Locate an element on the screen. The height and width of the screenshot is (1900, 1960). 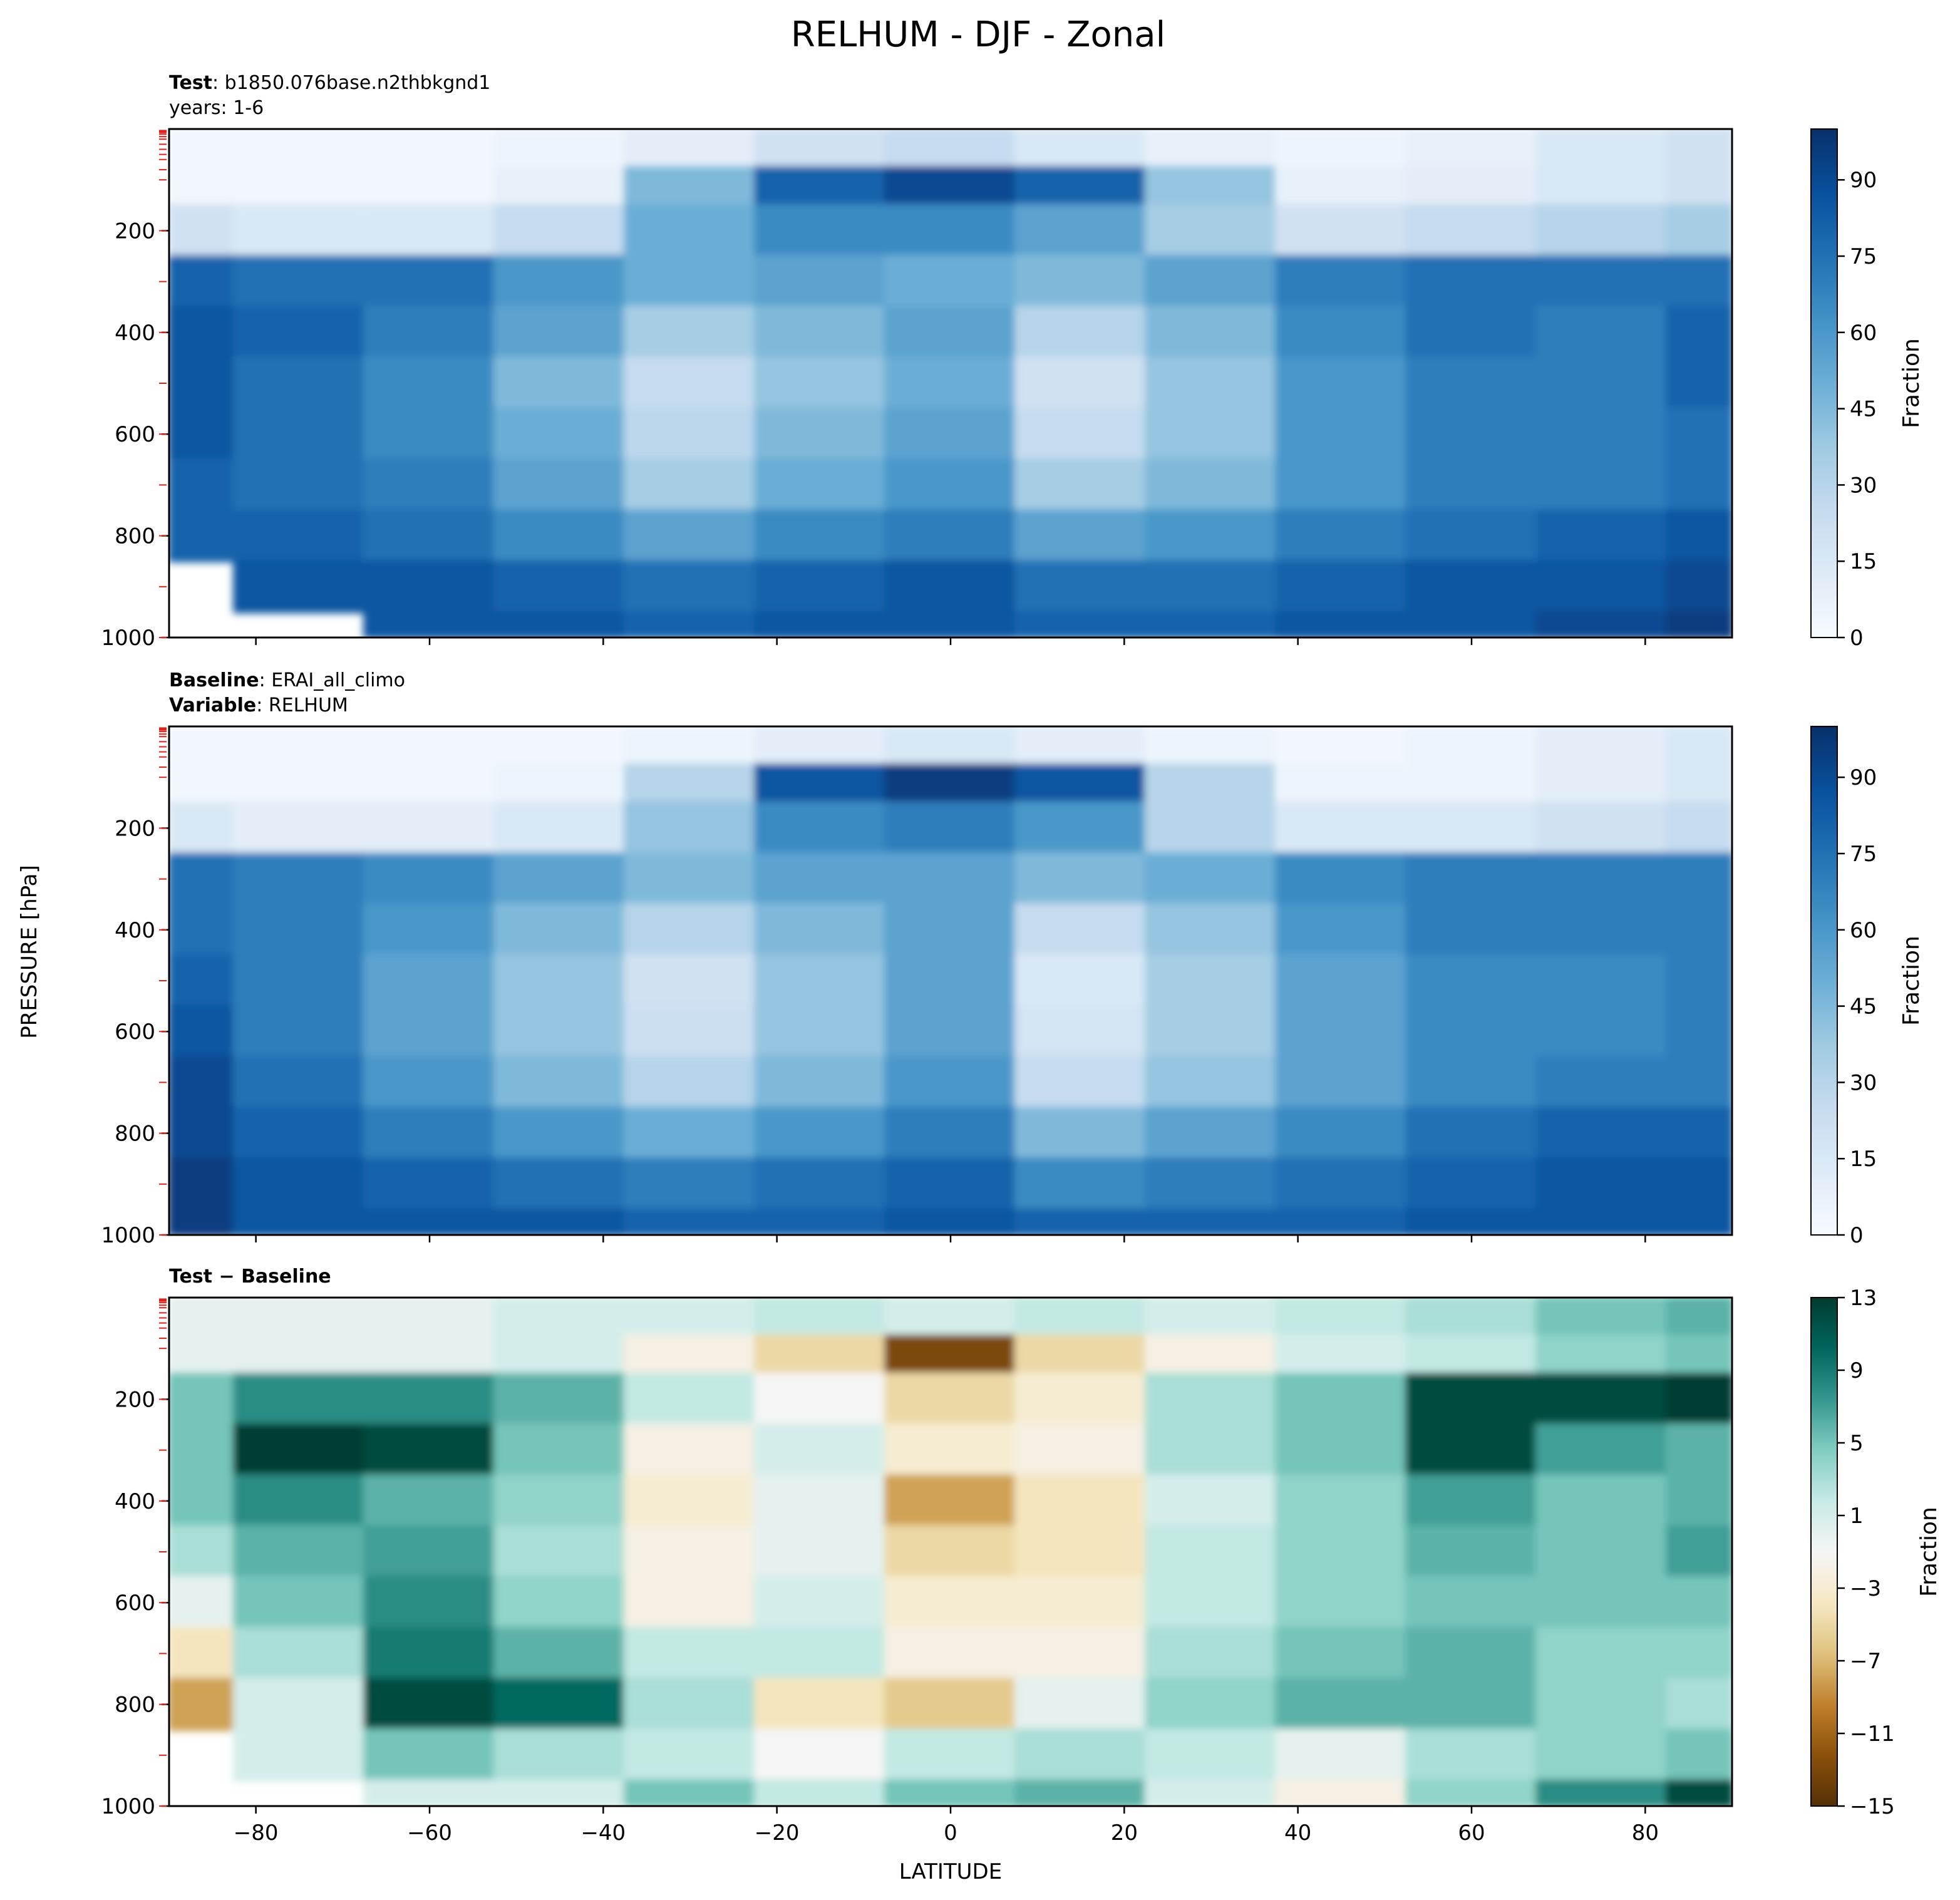
x-tick-label: −40 is located at coordinates (603, 1833).